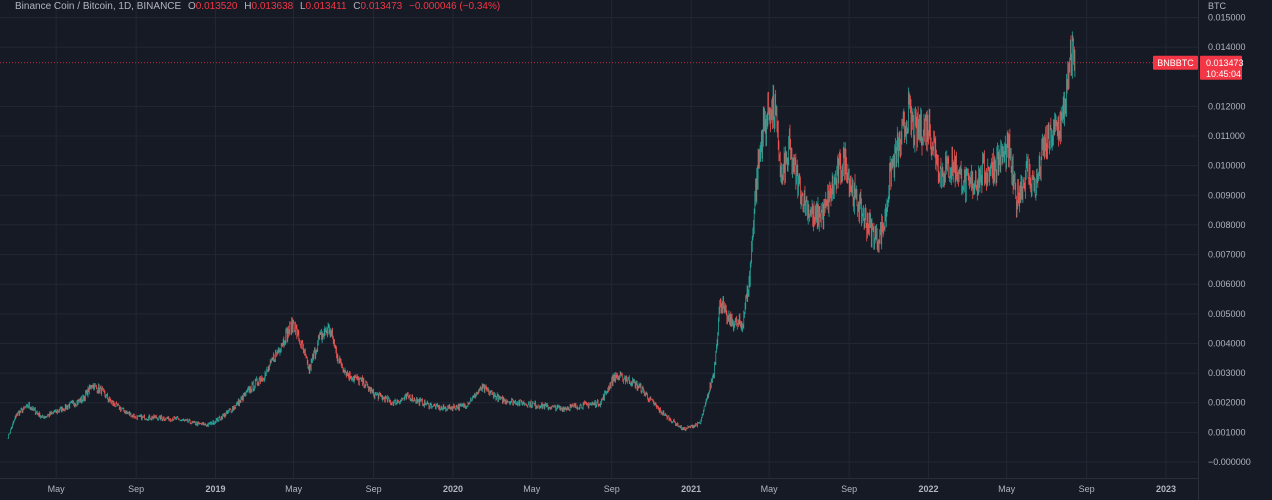 Image resolution: width=1272 pixels, height=500 pixels. What do you see at coordinates (1225, 63) in the screenshot?
I see `price-tag-value: 0.013473` at bounding box center [1225, 63].